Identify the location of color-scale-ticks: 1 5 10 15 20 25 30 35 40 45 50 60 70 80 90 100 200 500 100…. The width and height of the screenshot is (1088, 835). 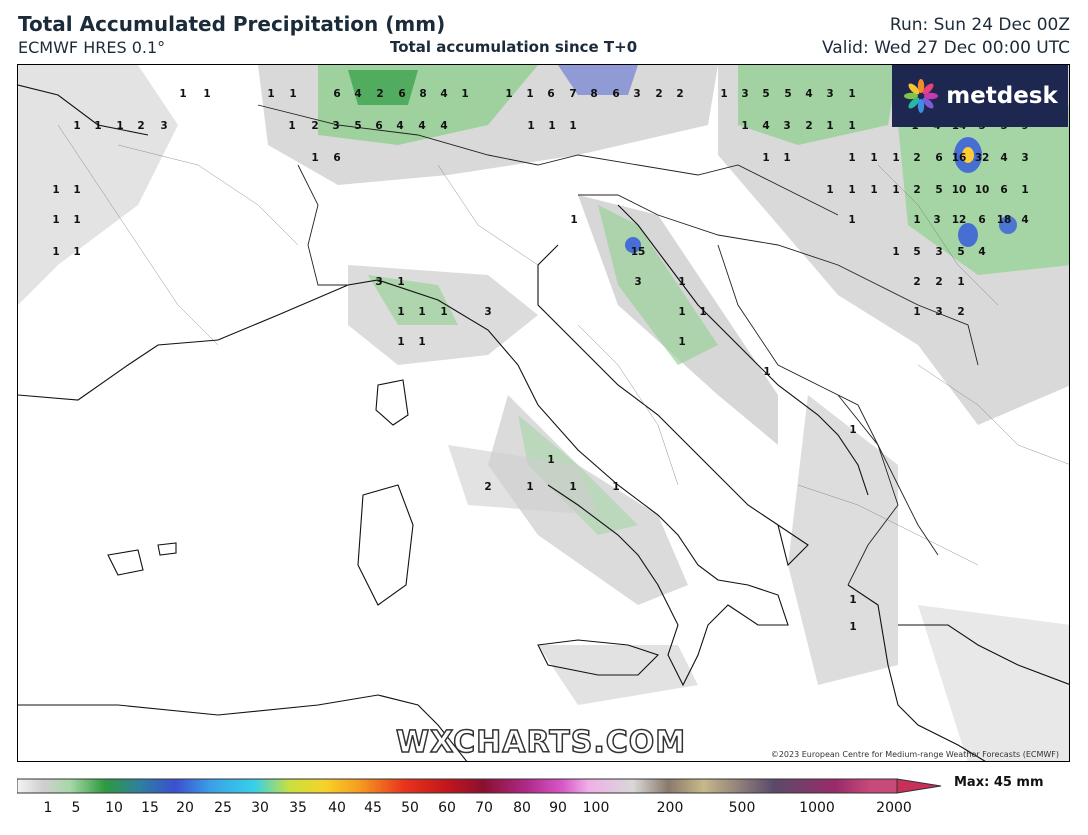
(477, 810).